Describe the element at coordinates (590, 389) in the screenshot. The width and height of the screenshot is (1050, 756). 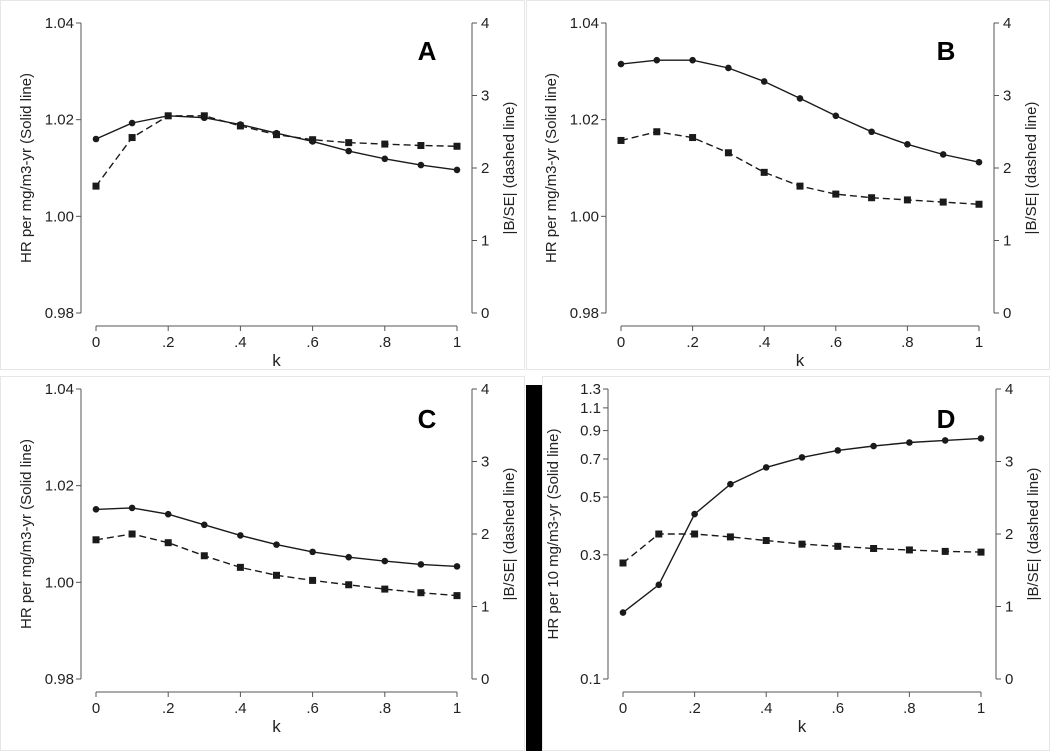
I see `left-axis-tick-label: 1.3` at that location.